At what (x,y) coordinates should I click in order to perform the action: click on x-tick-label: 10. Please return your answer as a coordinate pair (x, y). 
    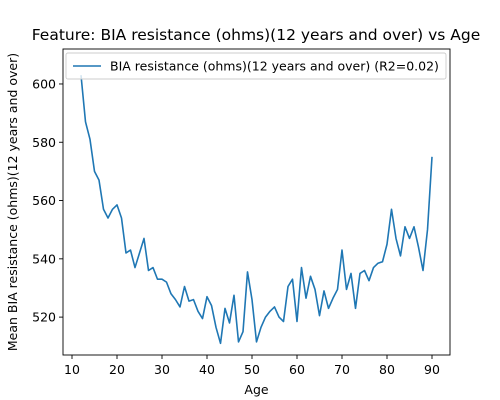
    Looking at the image, I should click on (72, 369).